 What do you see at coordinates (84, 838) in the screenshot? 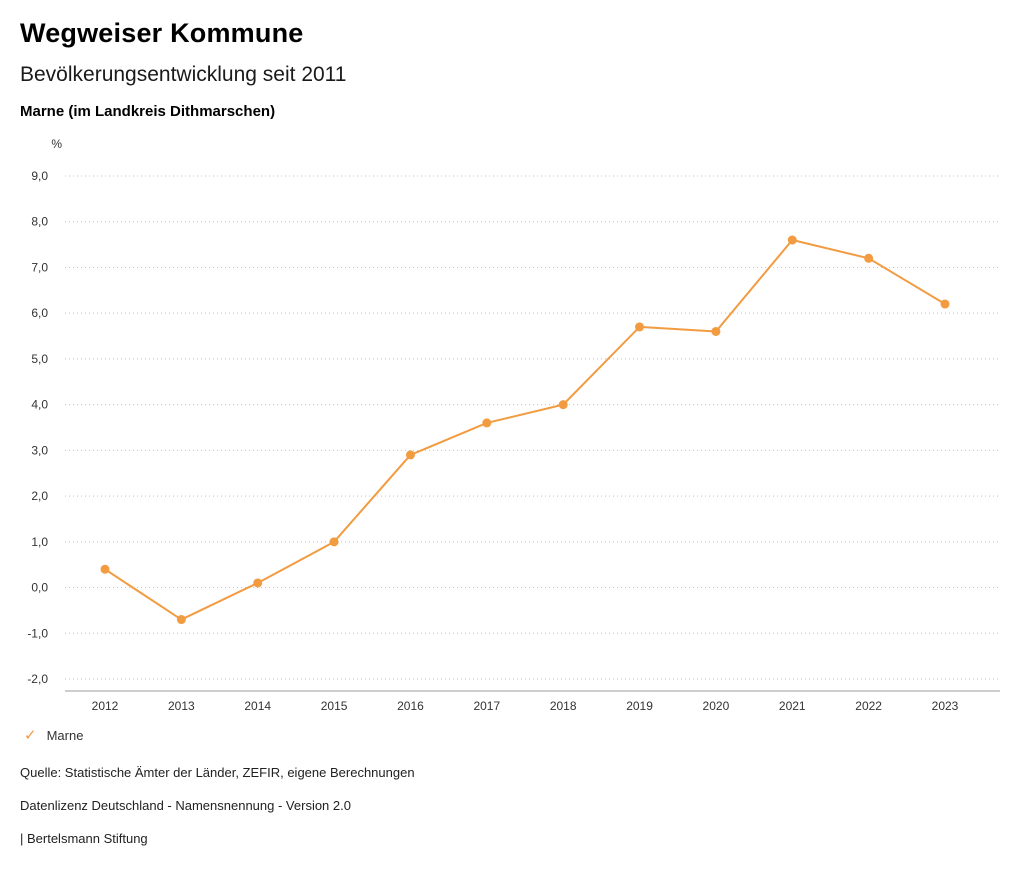
I see `attribution-text: | Bertelsmann Stiftung` at bounding box center [84, 838].